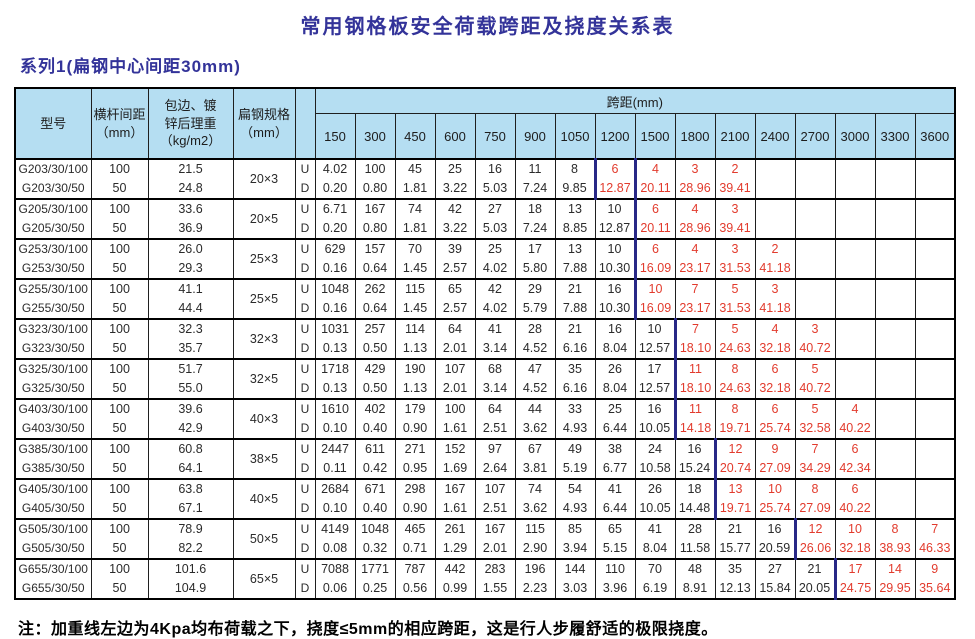 The height and width of the screenshot is (639, 975). What do you see at coordinates (535, 509) in the screenshot?
I see `deflection-value-cell: 3.62` at bounding box center [535, 509].